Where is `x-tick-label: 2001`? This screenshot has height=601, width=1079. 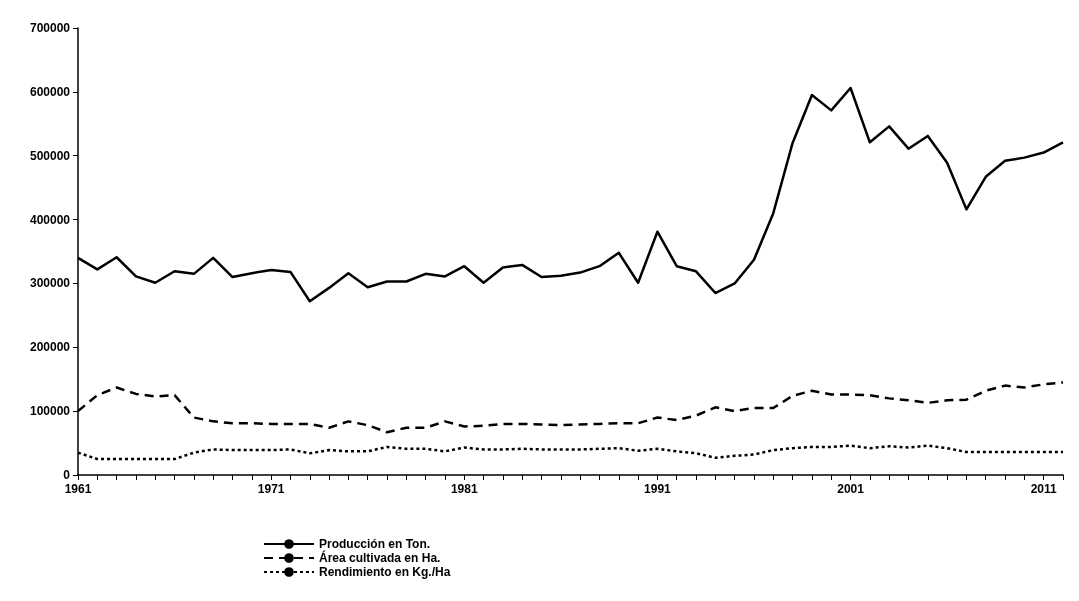 x-tick-label: 2001 is located at coordinates (851, 489).